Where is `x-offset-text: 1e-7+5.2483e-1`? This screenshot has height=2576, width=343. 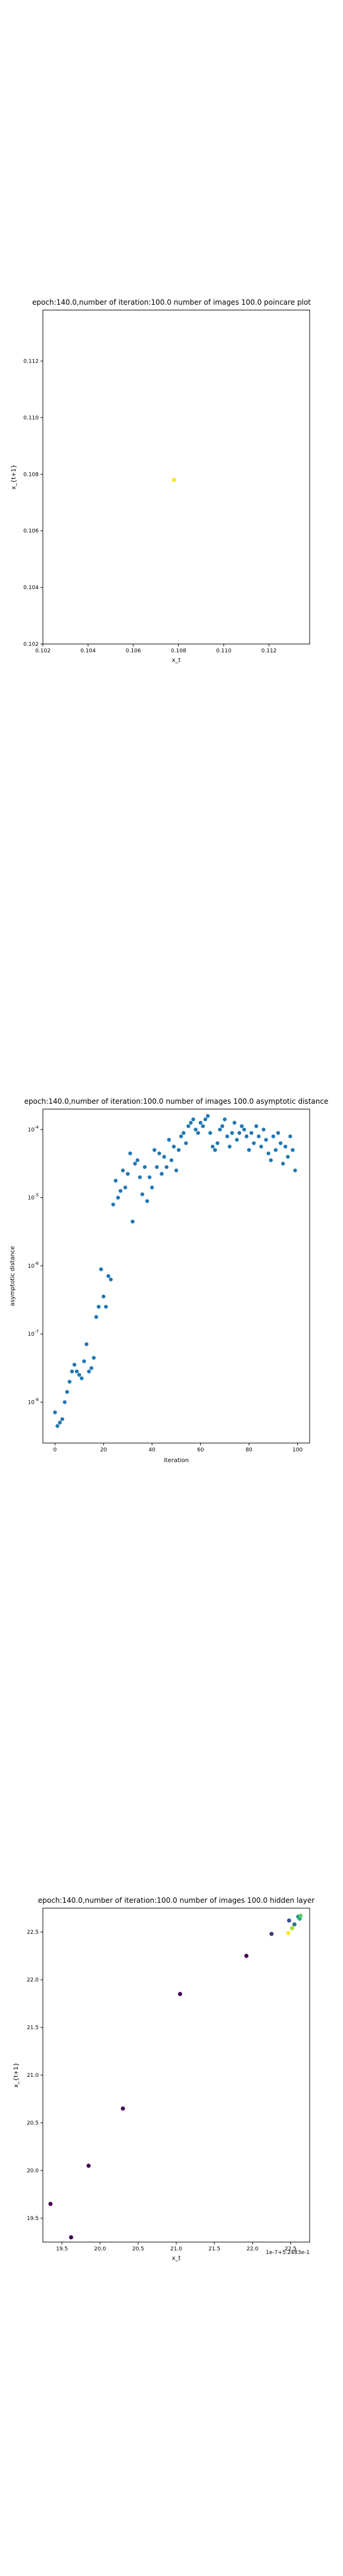
x-offset-text: 1e-7+5.2483e-1 is located at coordinates (288, 2253).